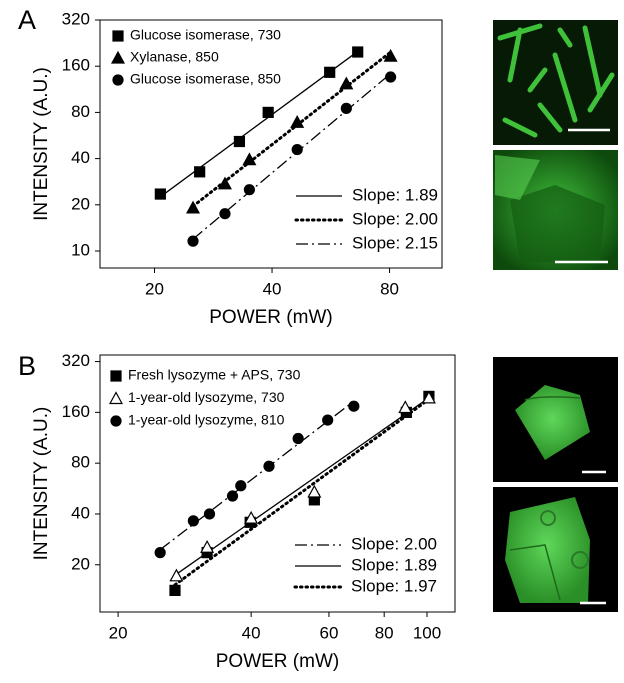 The image size is (624, 683). What do you see at coordinates (174, 57) in the screenshot?
I see `legend-label: Xylanase, 850` at bounding box center [174, 57].